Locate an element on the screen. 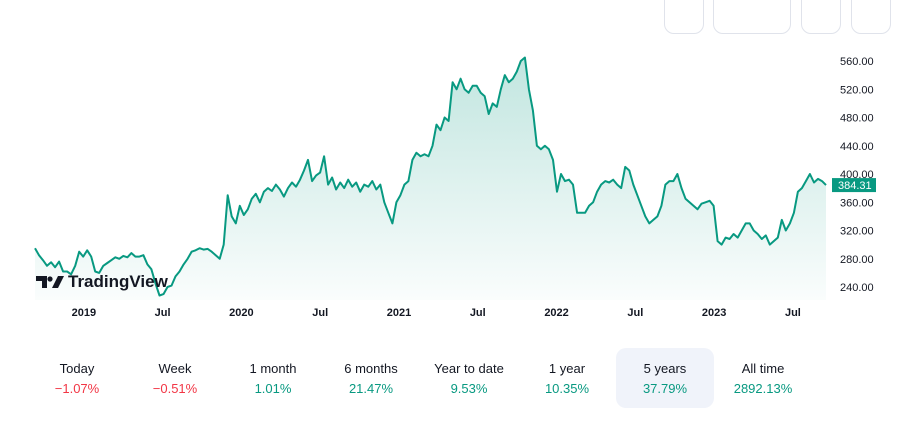  y-tick-label: 520.00 is located at coordinates (857, 90).